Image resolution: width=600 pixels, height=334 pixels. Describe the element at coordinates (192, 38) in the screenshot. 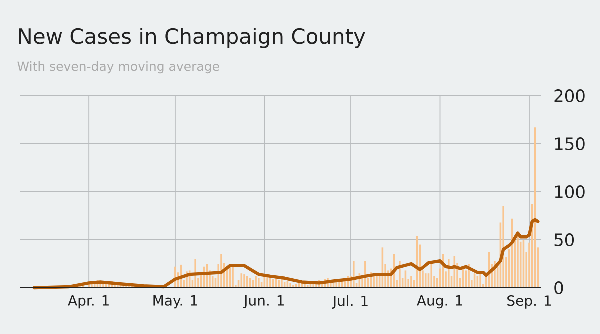

I see `chart-title: New Cases in Champaign County` at that location.